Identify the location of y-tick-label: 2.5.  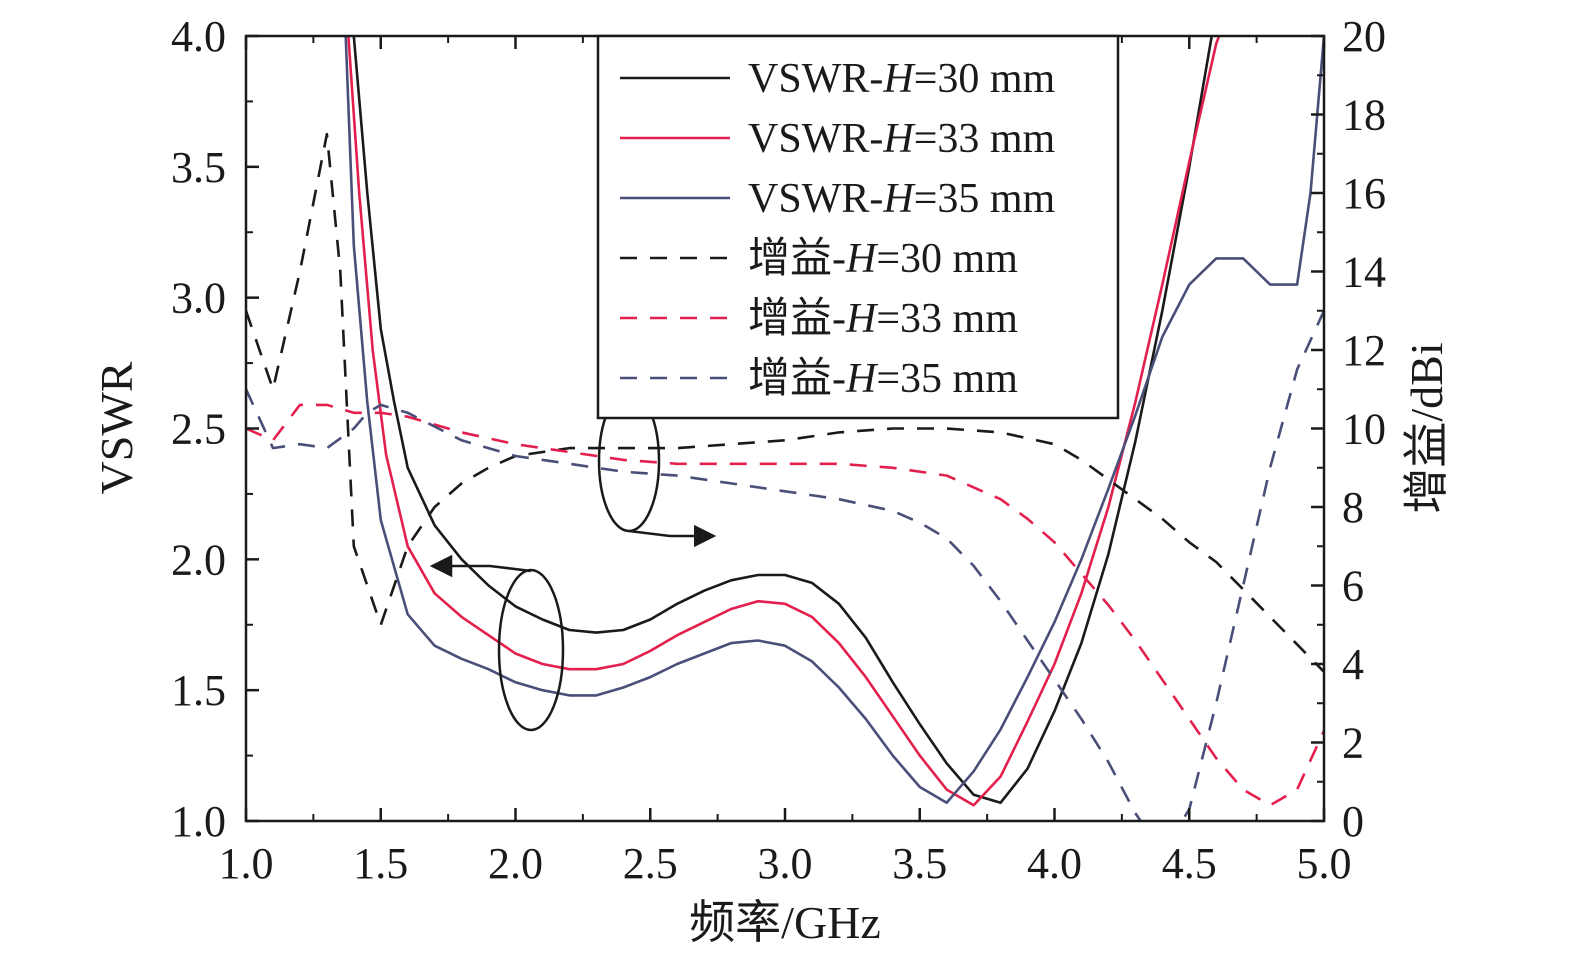
(198, 429).